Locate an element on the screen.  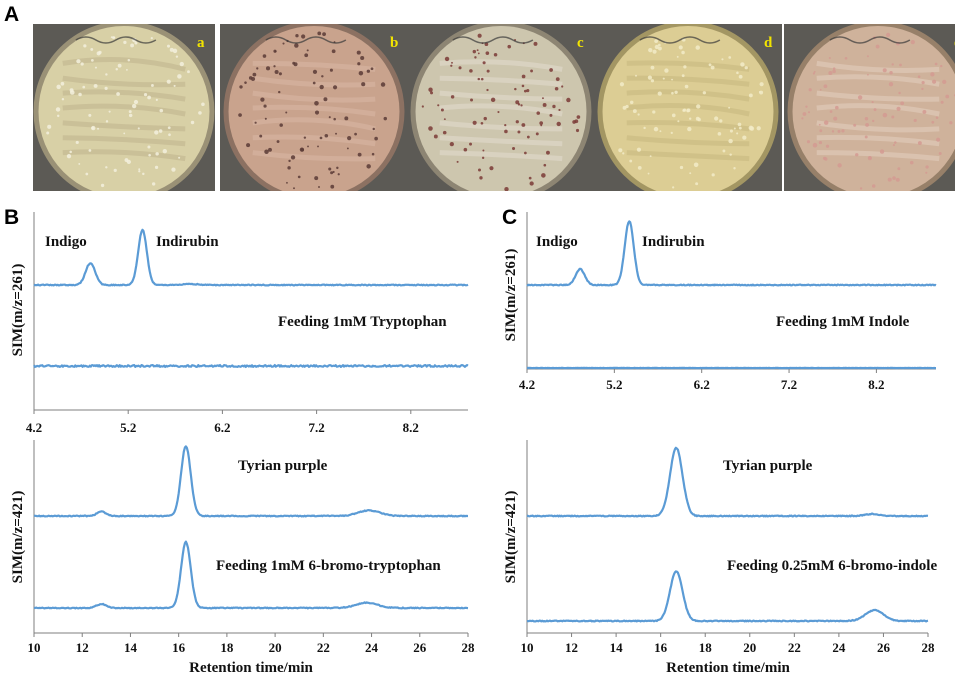
chart-c-bottom-tick-label-4: 18 is located at coordinates (706, 647).